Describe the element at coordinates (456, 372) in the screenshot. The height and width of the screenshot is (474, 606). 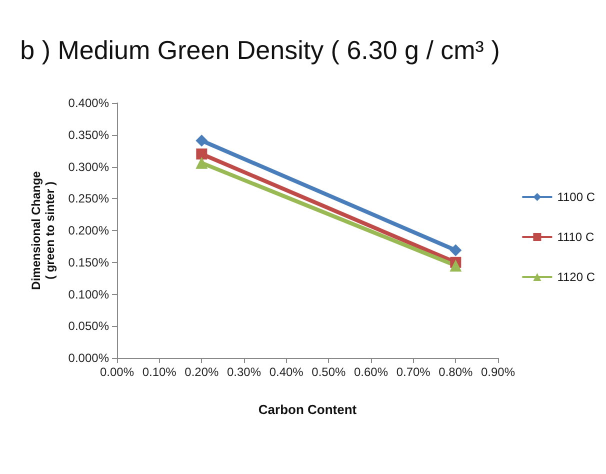
I see `x-tick-label: 0.80%` at that location.